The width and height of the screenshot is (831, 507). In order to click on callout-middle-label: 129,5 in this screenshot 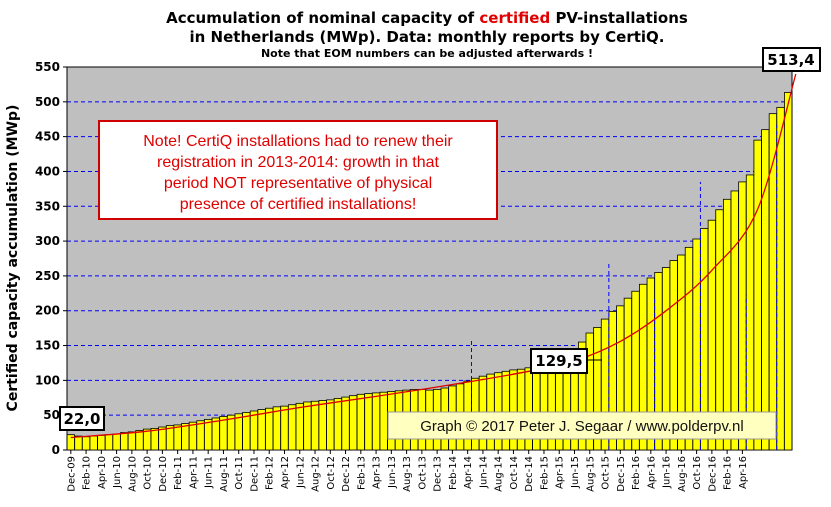, I will do `click(558, 361)`.